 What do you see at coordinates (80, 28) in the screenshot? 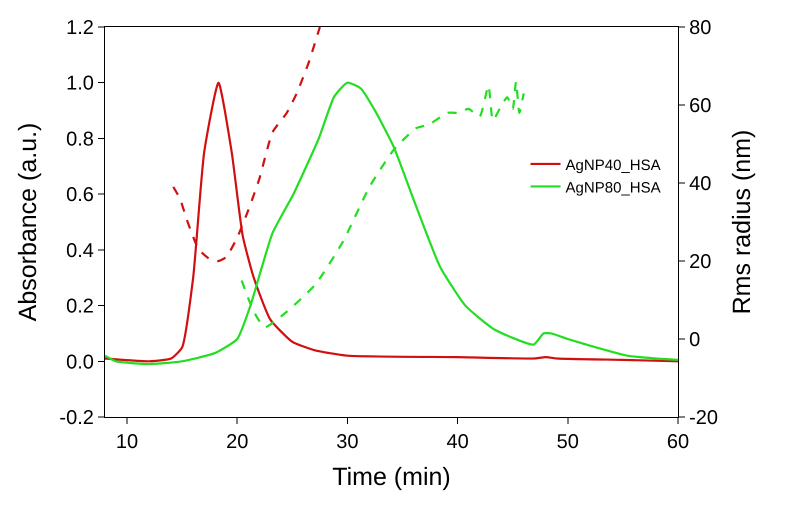
I see `y-tick-label: 1.2` at bounding box center [80, 28].